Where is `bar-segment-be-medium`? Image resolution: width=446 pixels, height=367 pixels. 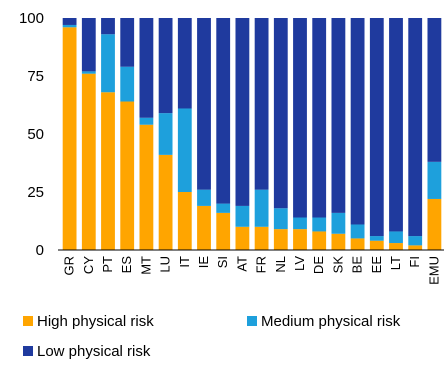 bar-segment-be-medium is located at coordinates (357, 231).